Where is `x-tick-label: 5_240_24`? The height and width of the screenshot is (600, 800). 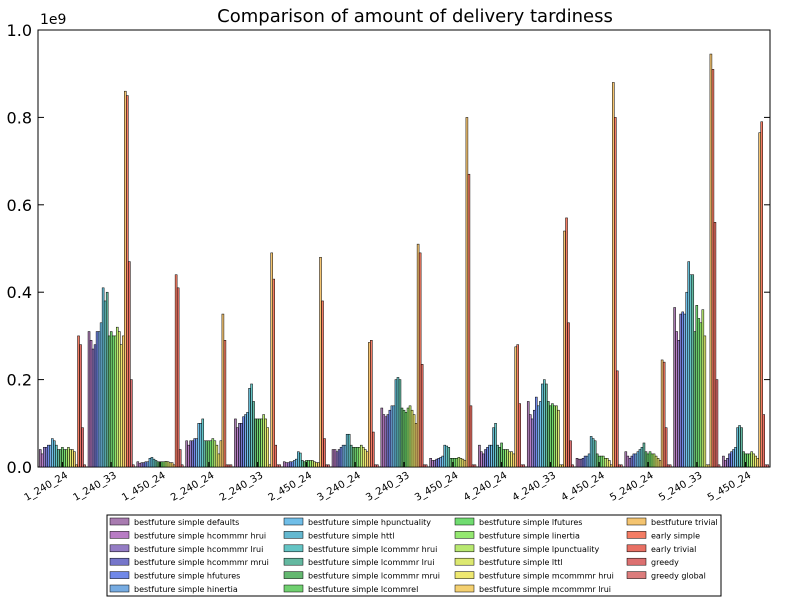 x-tick-label: 5_240_24 is located at coordinates (631, 487).